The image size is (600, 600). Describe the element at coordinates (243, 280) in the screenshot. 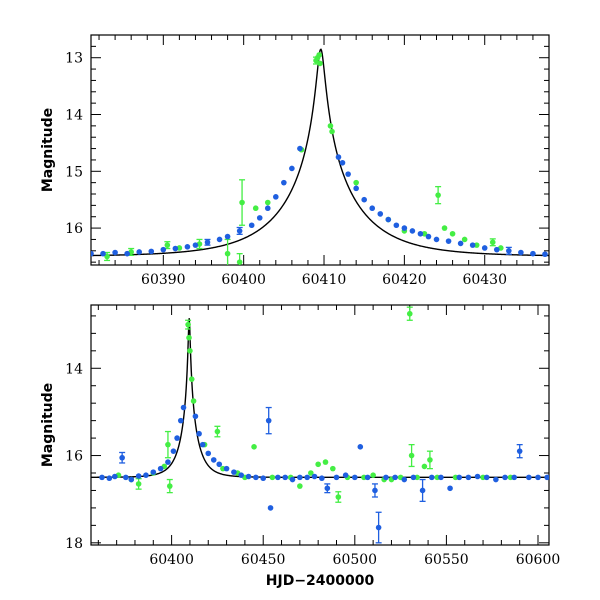

I see `x-tick-label: 60400` at that location.